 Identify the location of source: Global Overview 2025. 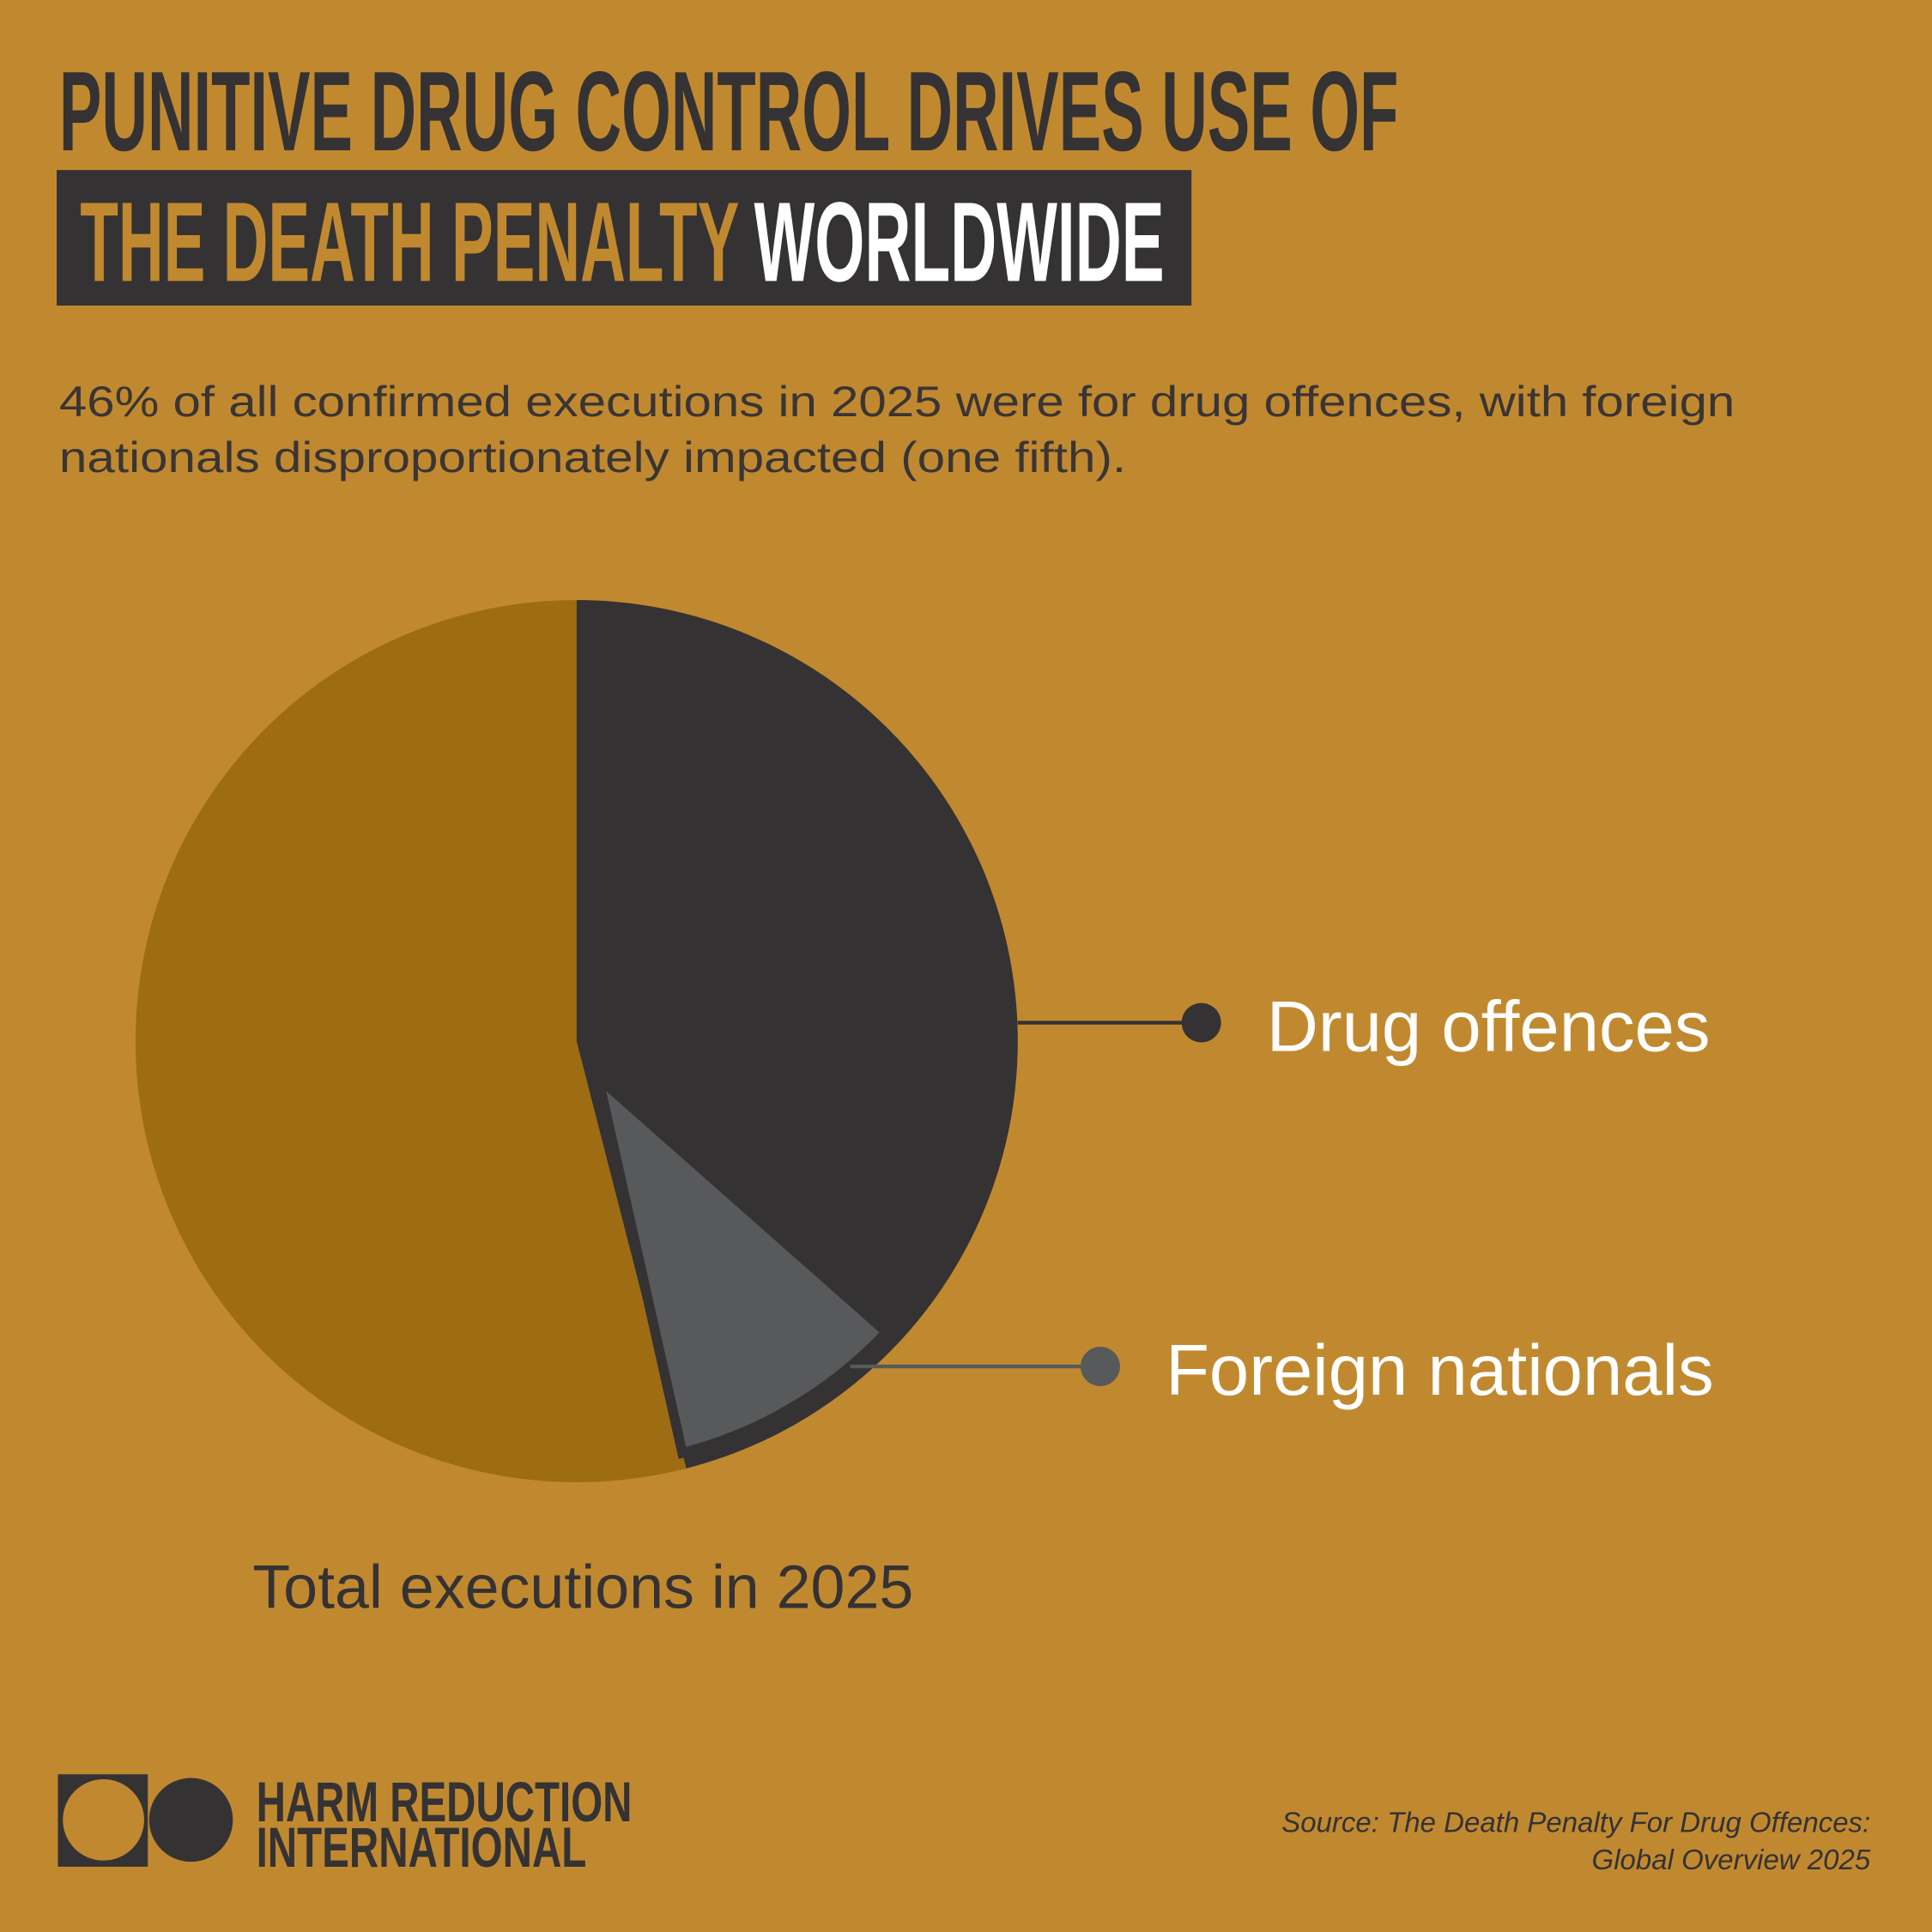
(1731, 1860).